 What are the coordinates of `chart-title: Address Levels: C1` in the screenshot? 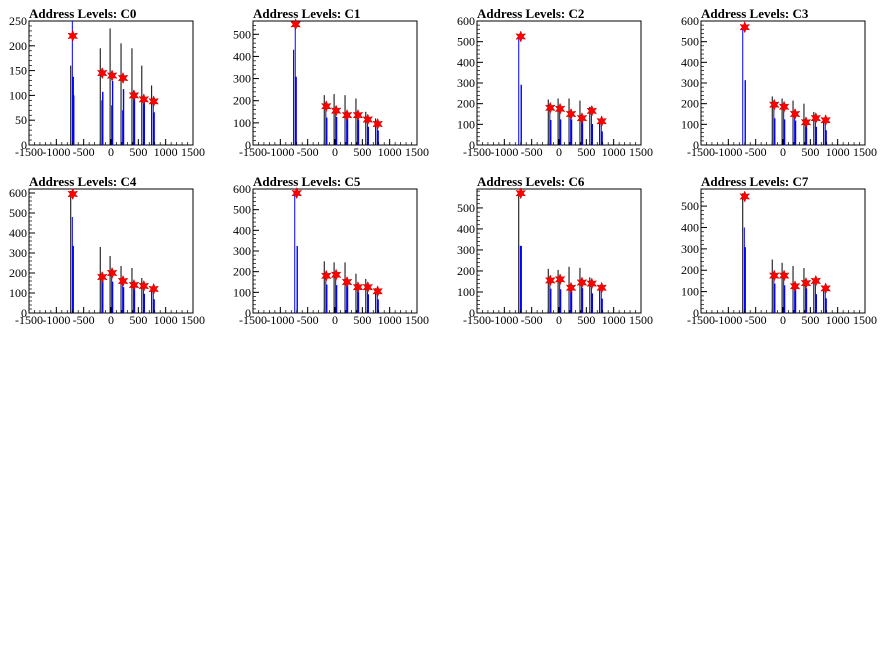 It's located at (306, 13).